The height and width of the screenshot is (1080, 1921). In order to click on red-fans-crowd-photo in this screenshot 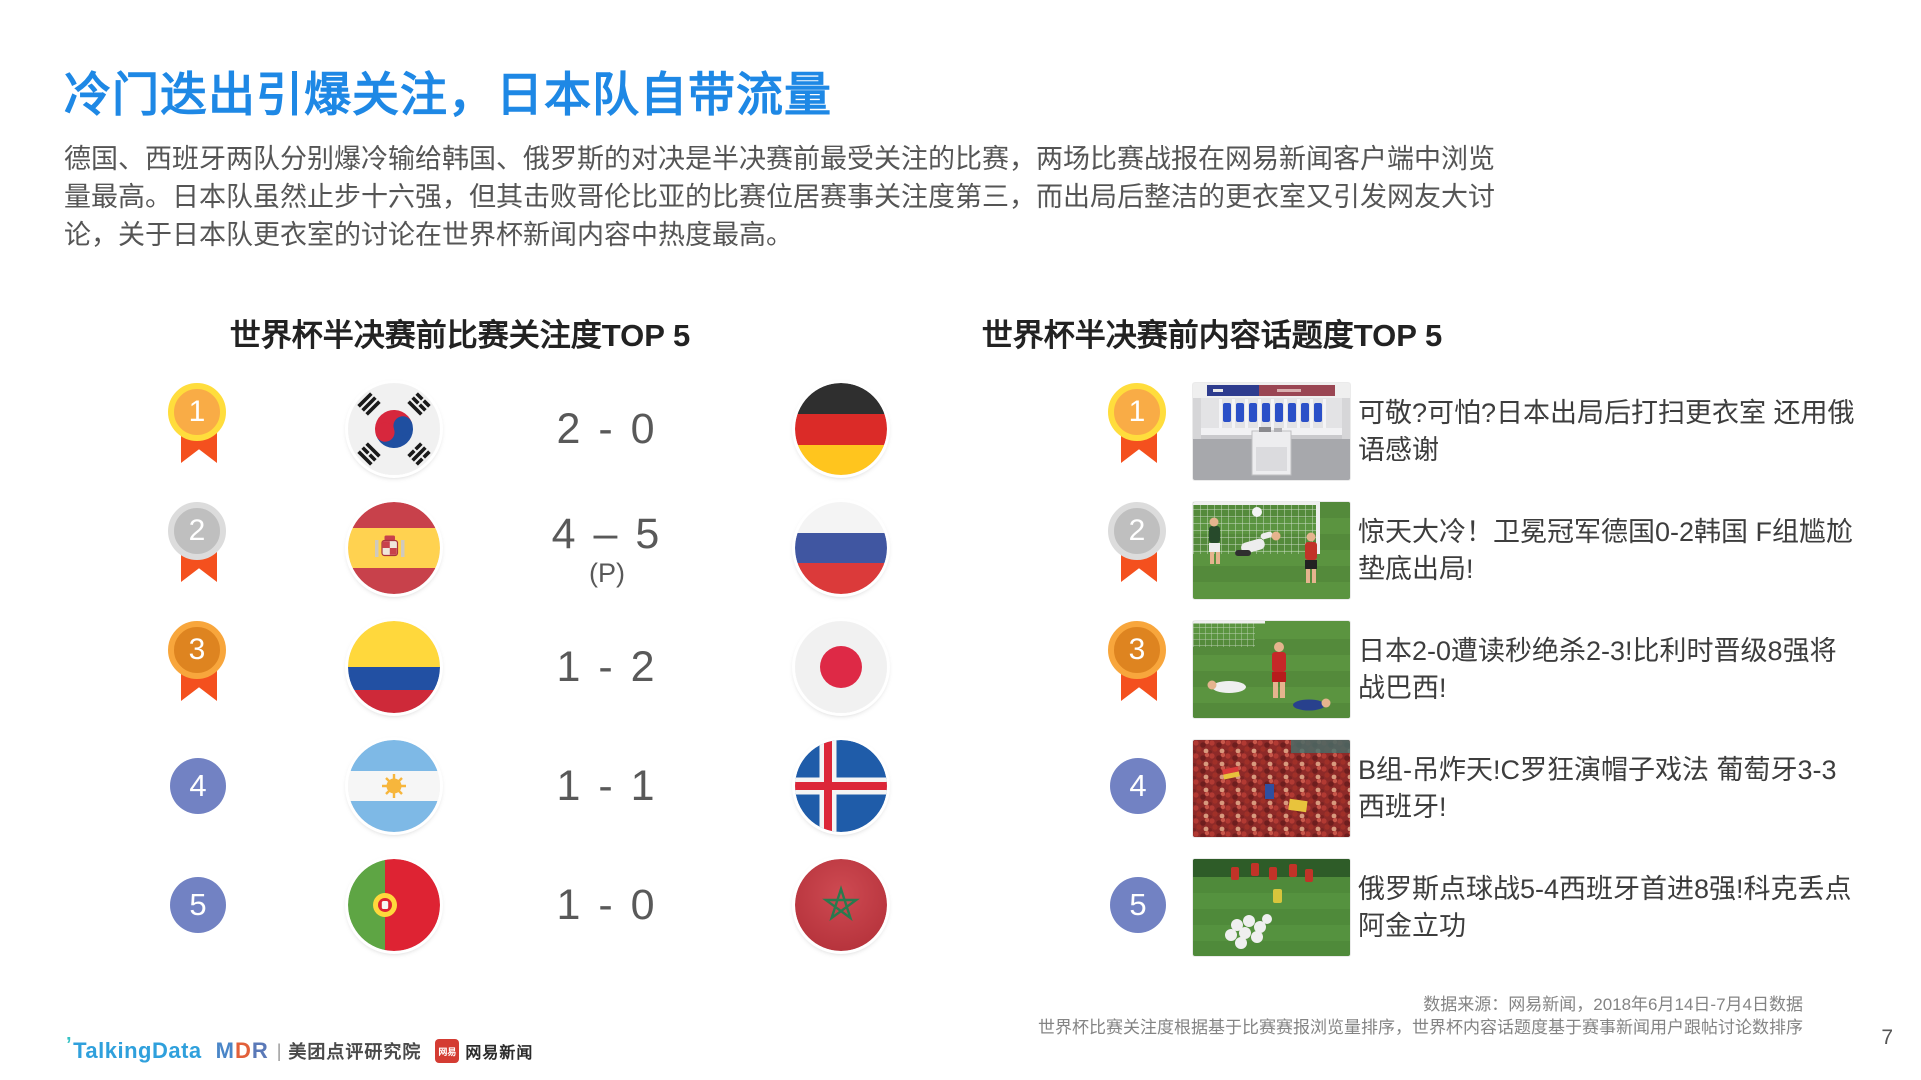, I will do `click(1271, 788)`.